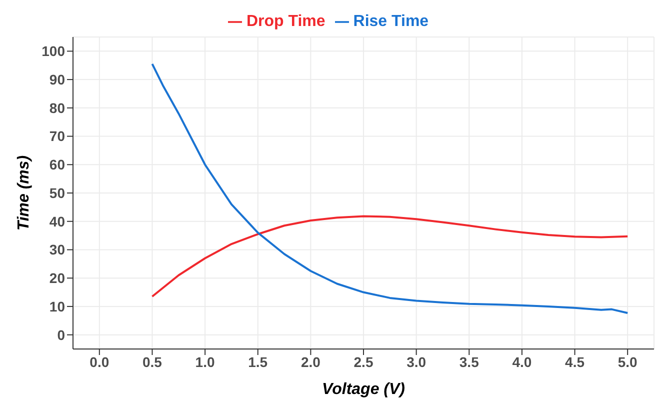 Image resolution: width=672 pixels, height=407 pixels. Describe the element at coordinates (57, 306) in the screenshot. I see `y-tick-label: 10` at that location.